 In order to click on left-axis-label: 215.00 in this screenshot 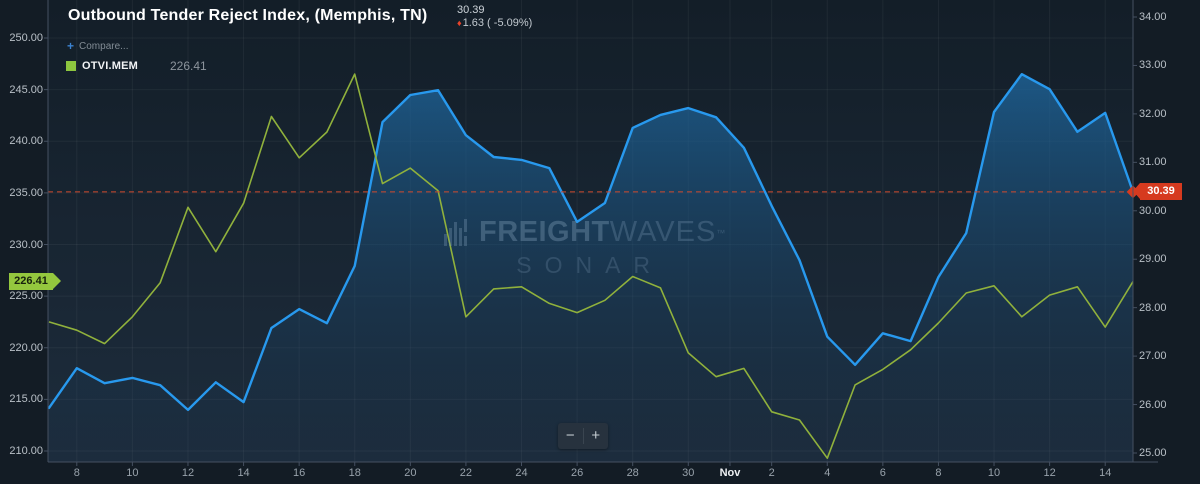, I will do `click(26, 399)`.